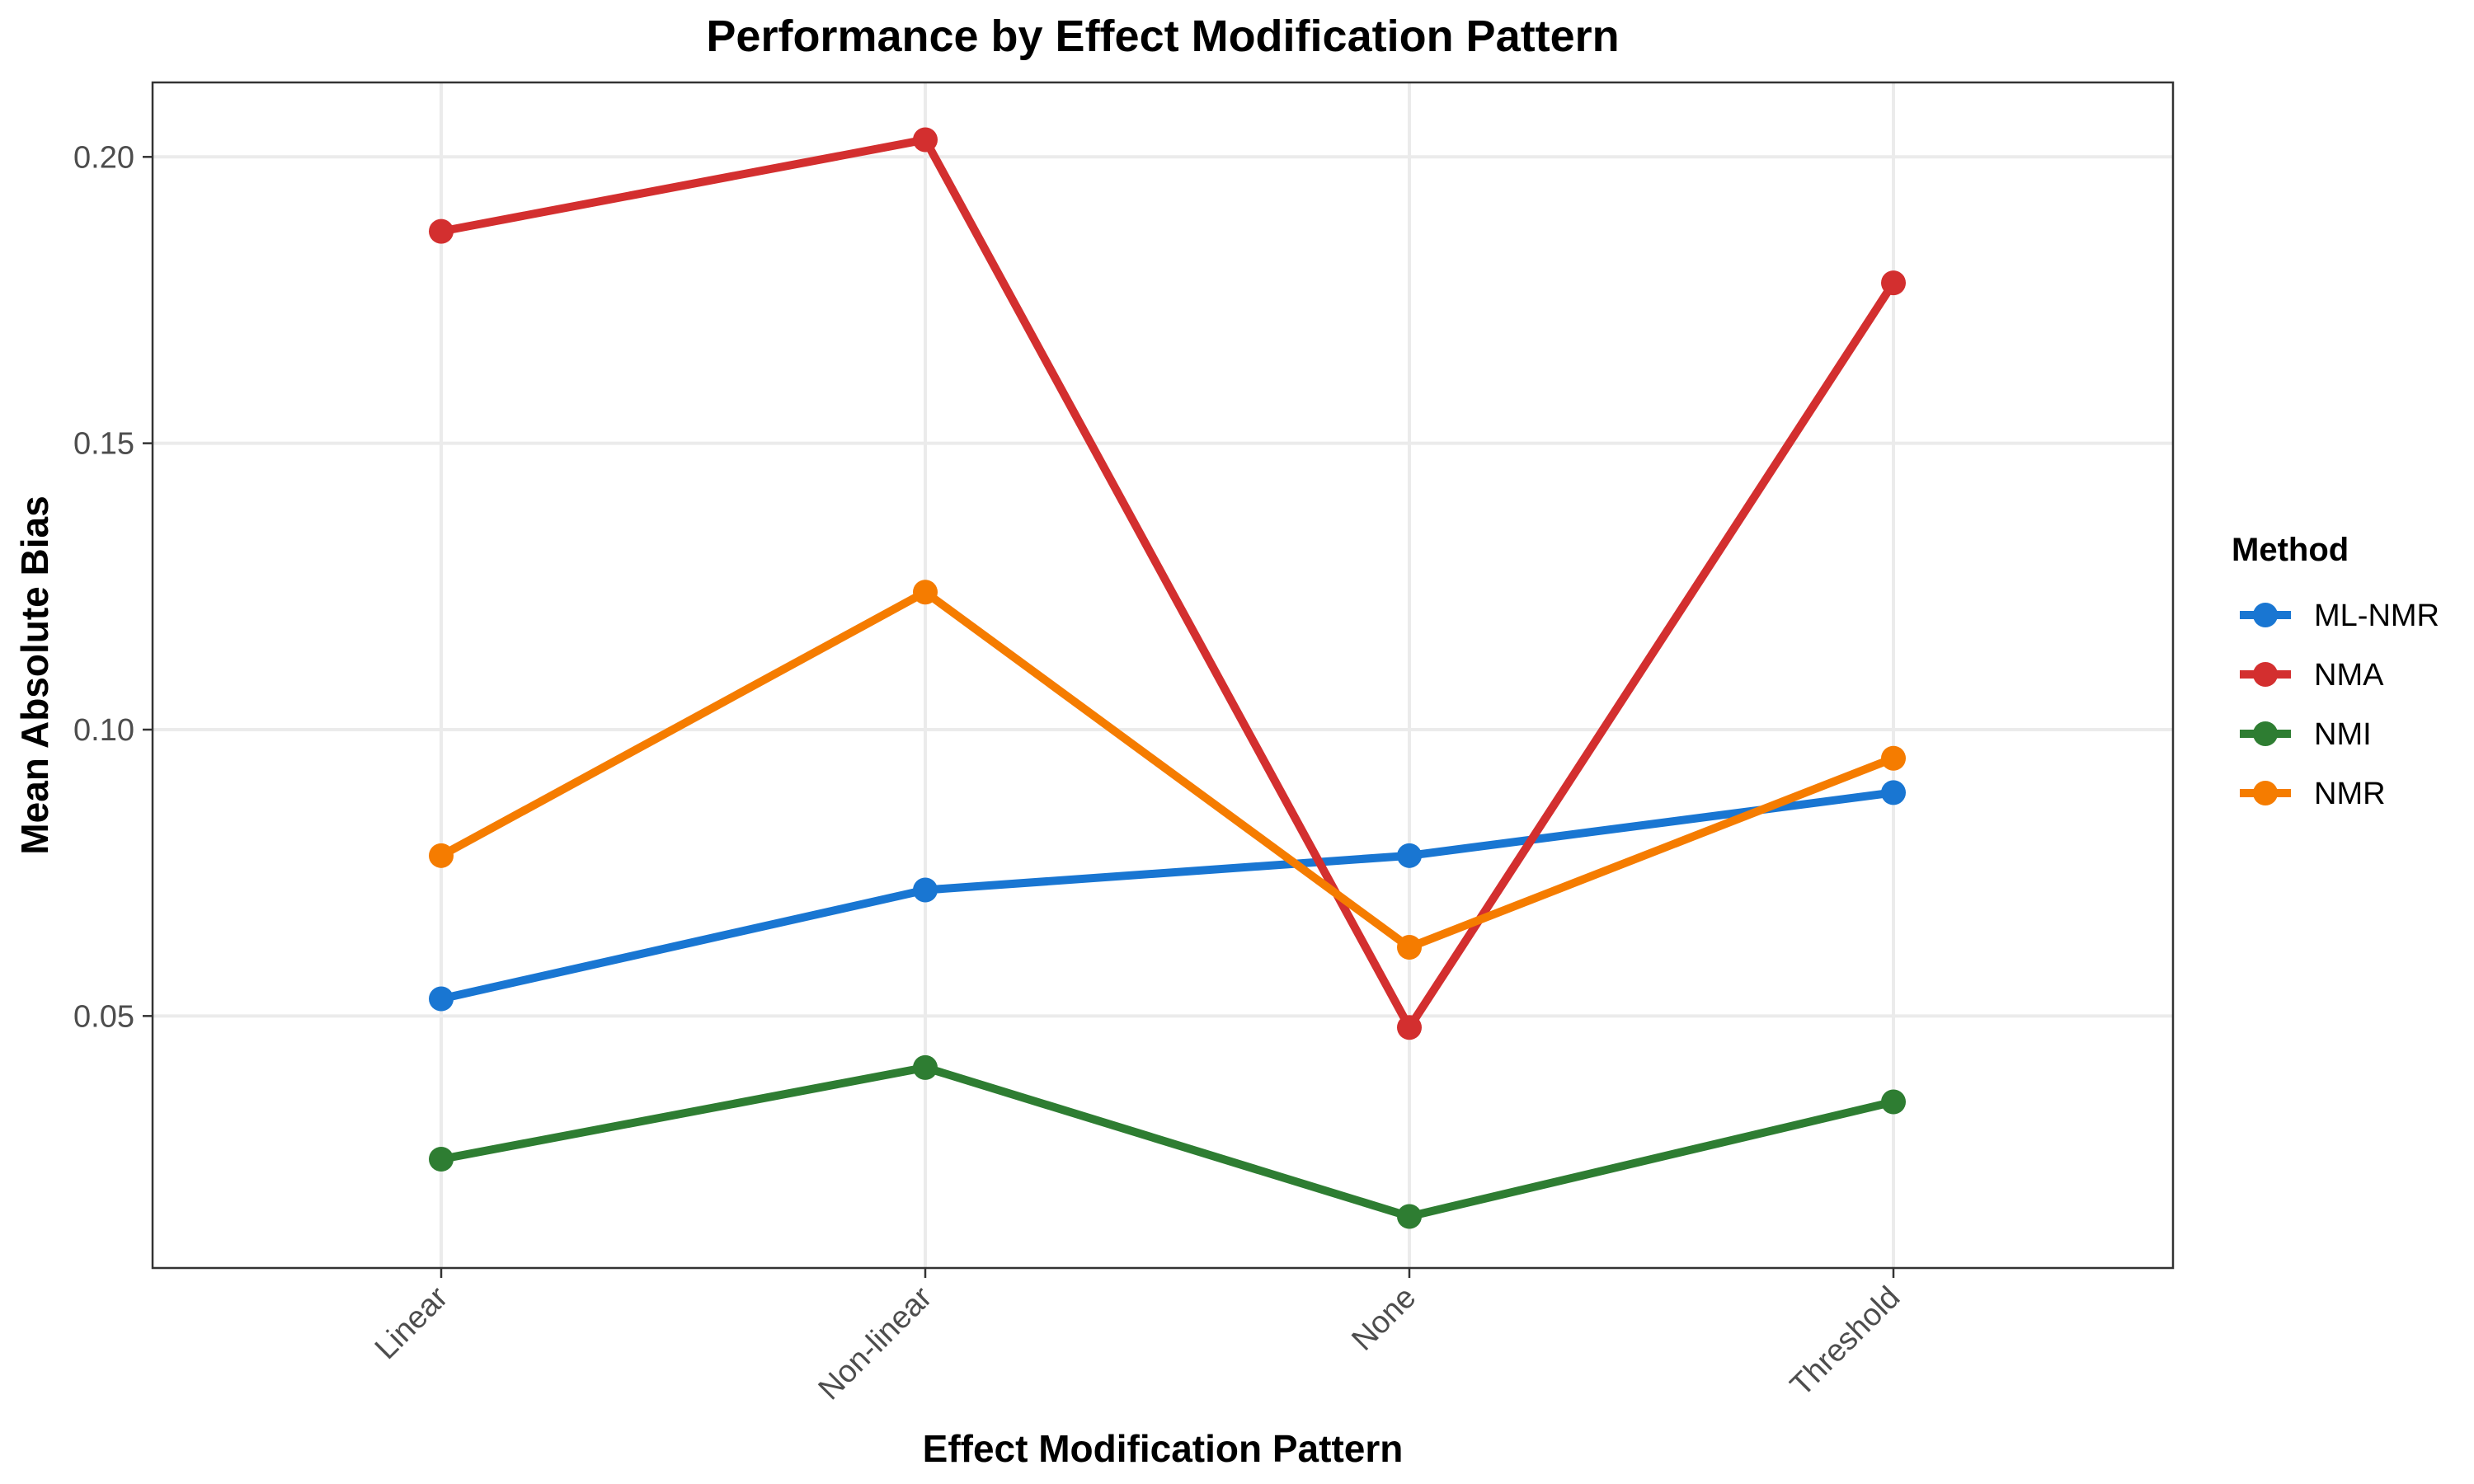 This screenshot has height=1484, width=2474. Describe the element at coordinates (1845, 1341) in the screenshot. I see `x-tick-label: Threshold` at that location.